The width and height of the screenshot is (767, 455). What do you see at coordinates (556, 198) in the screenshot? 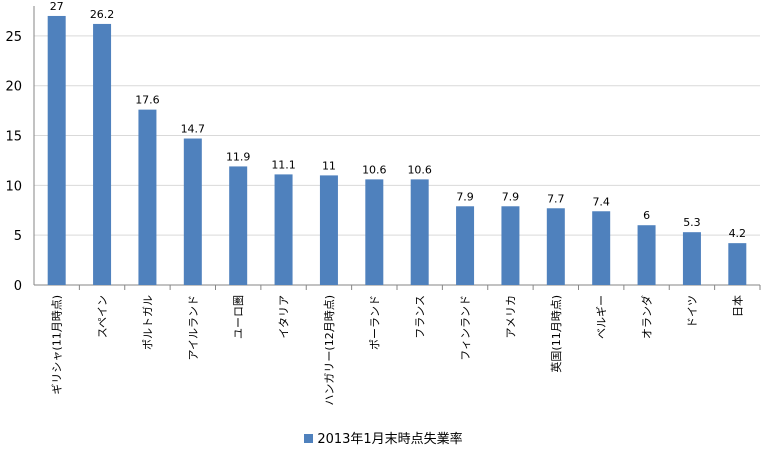
I see `data-label: 7.7` at bounding box center [556, 198].